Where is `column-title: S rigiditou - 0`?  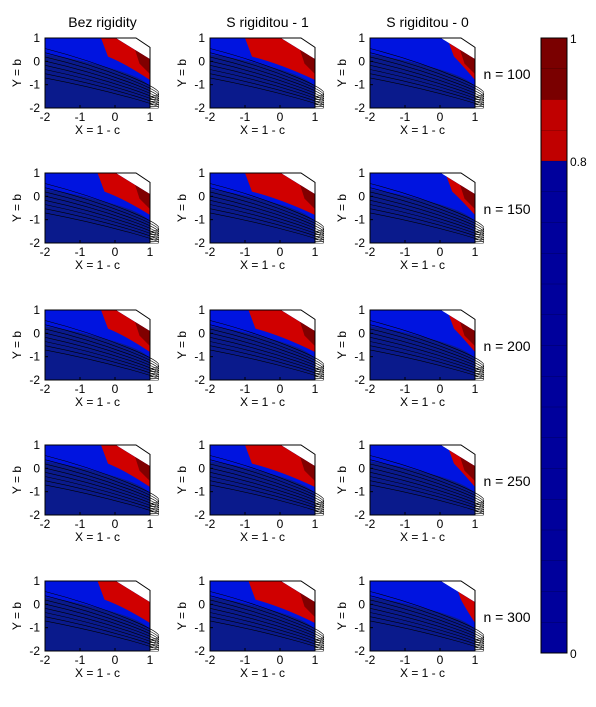
column-title: S rigiditou - 0 is located at coordinates (427, 22).